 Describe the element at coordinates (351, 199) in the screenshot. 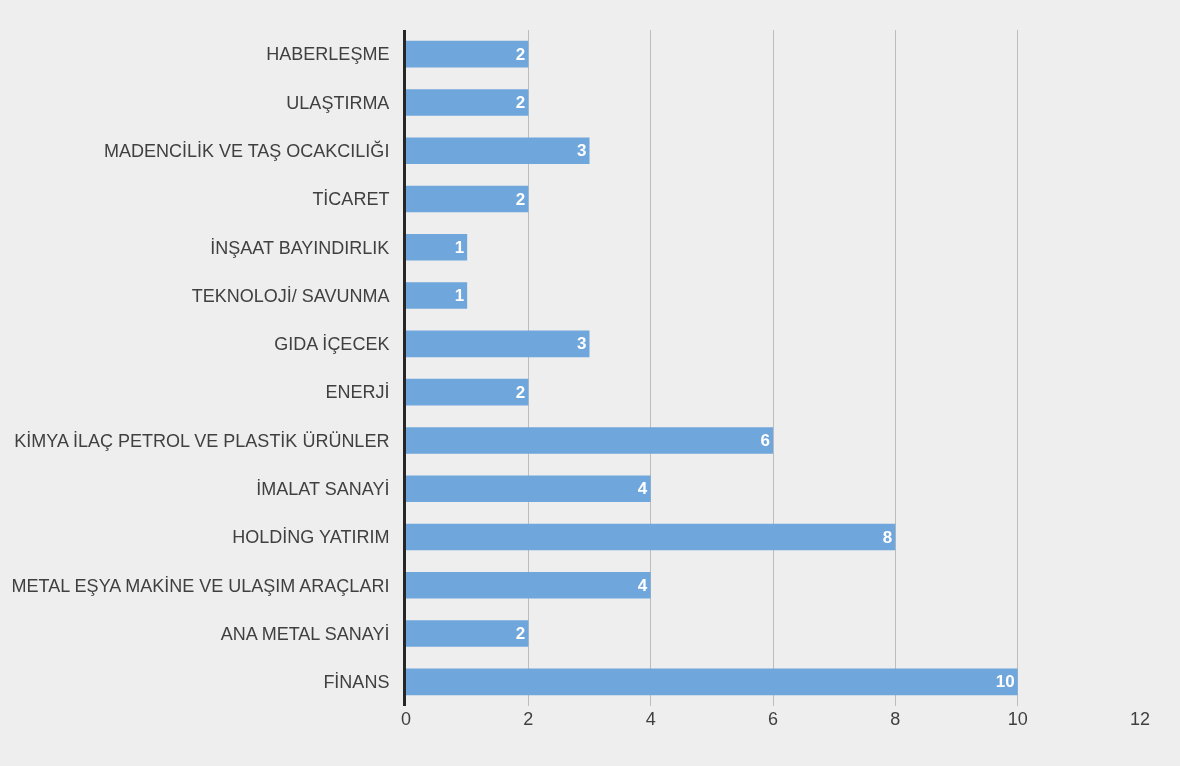

I see `y-tick-label: TİCARET` at that location.